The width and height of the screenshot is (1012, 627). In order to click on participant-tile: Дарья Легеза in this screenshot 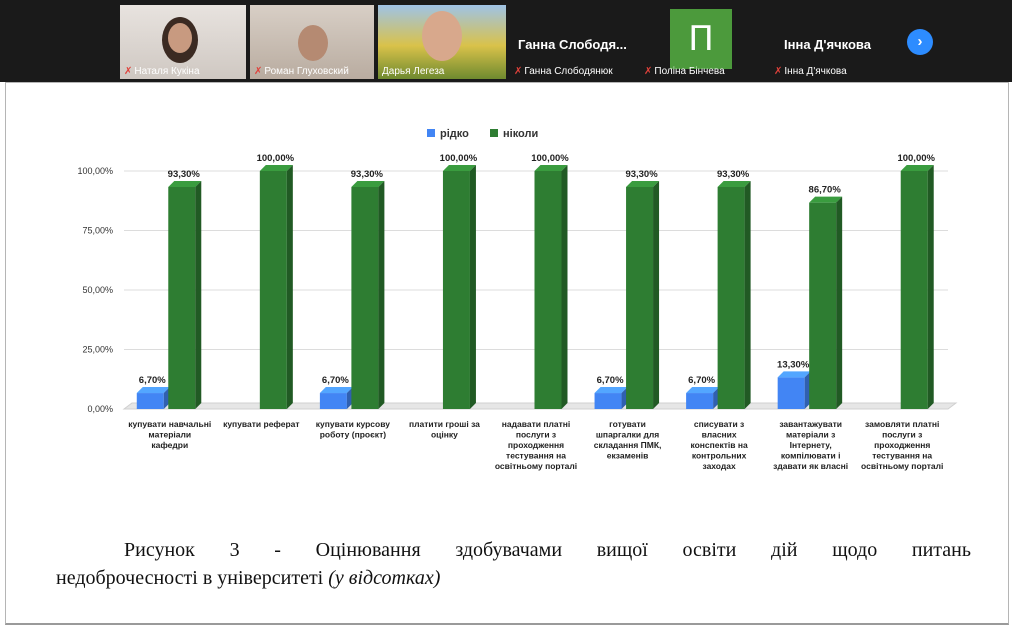, I will do `click(442, 42)`.